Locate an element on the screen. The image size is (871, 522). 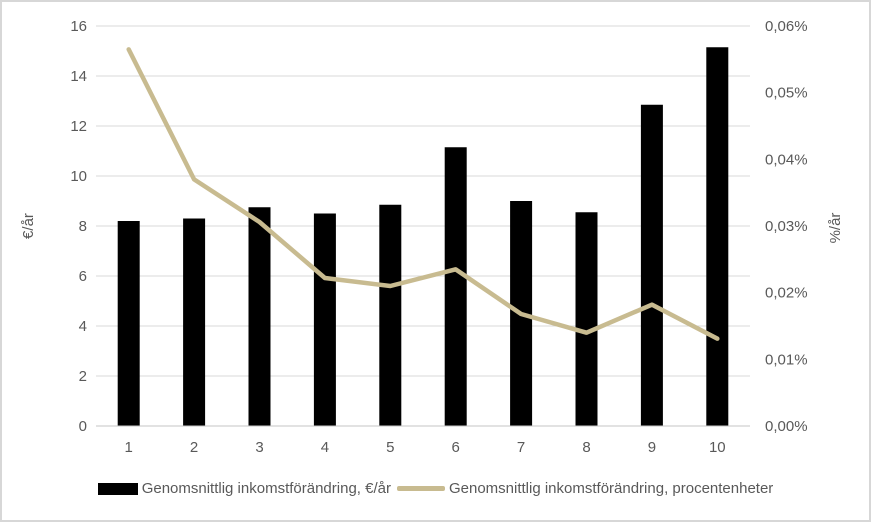
left-axis-tick-label: 8 is located at coordinates (83, 226).